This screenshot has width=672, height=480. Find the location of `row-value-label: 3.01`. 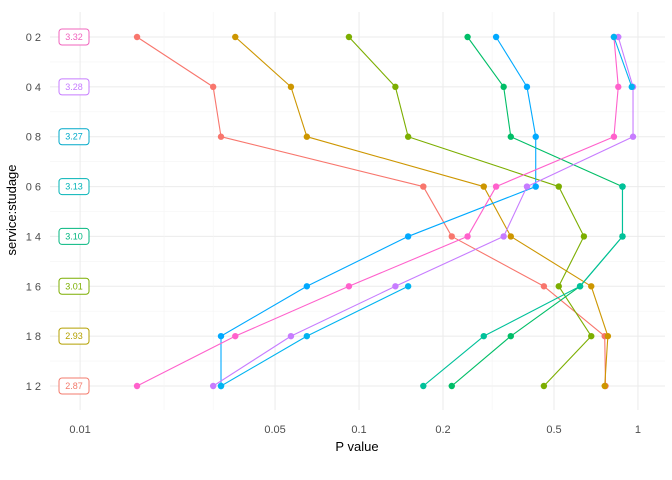

row-value-label: 3.01 is located at coordinates (74, 286).